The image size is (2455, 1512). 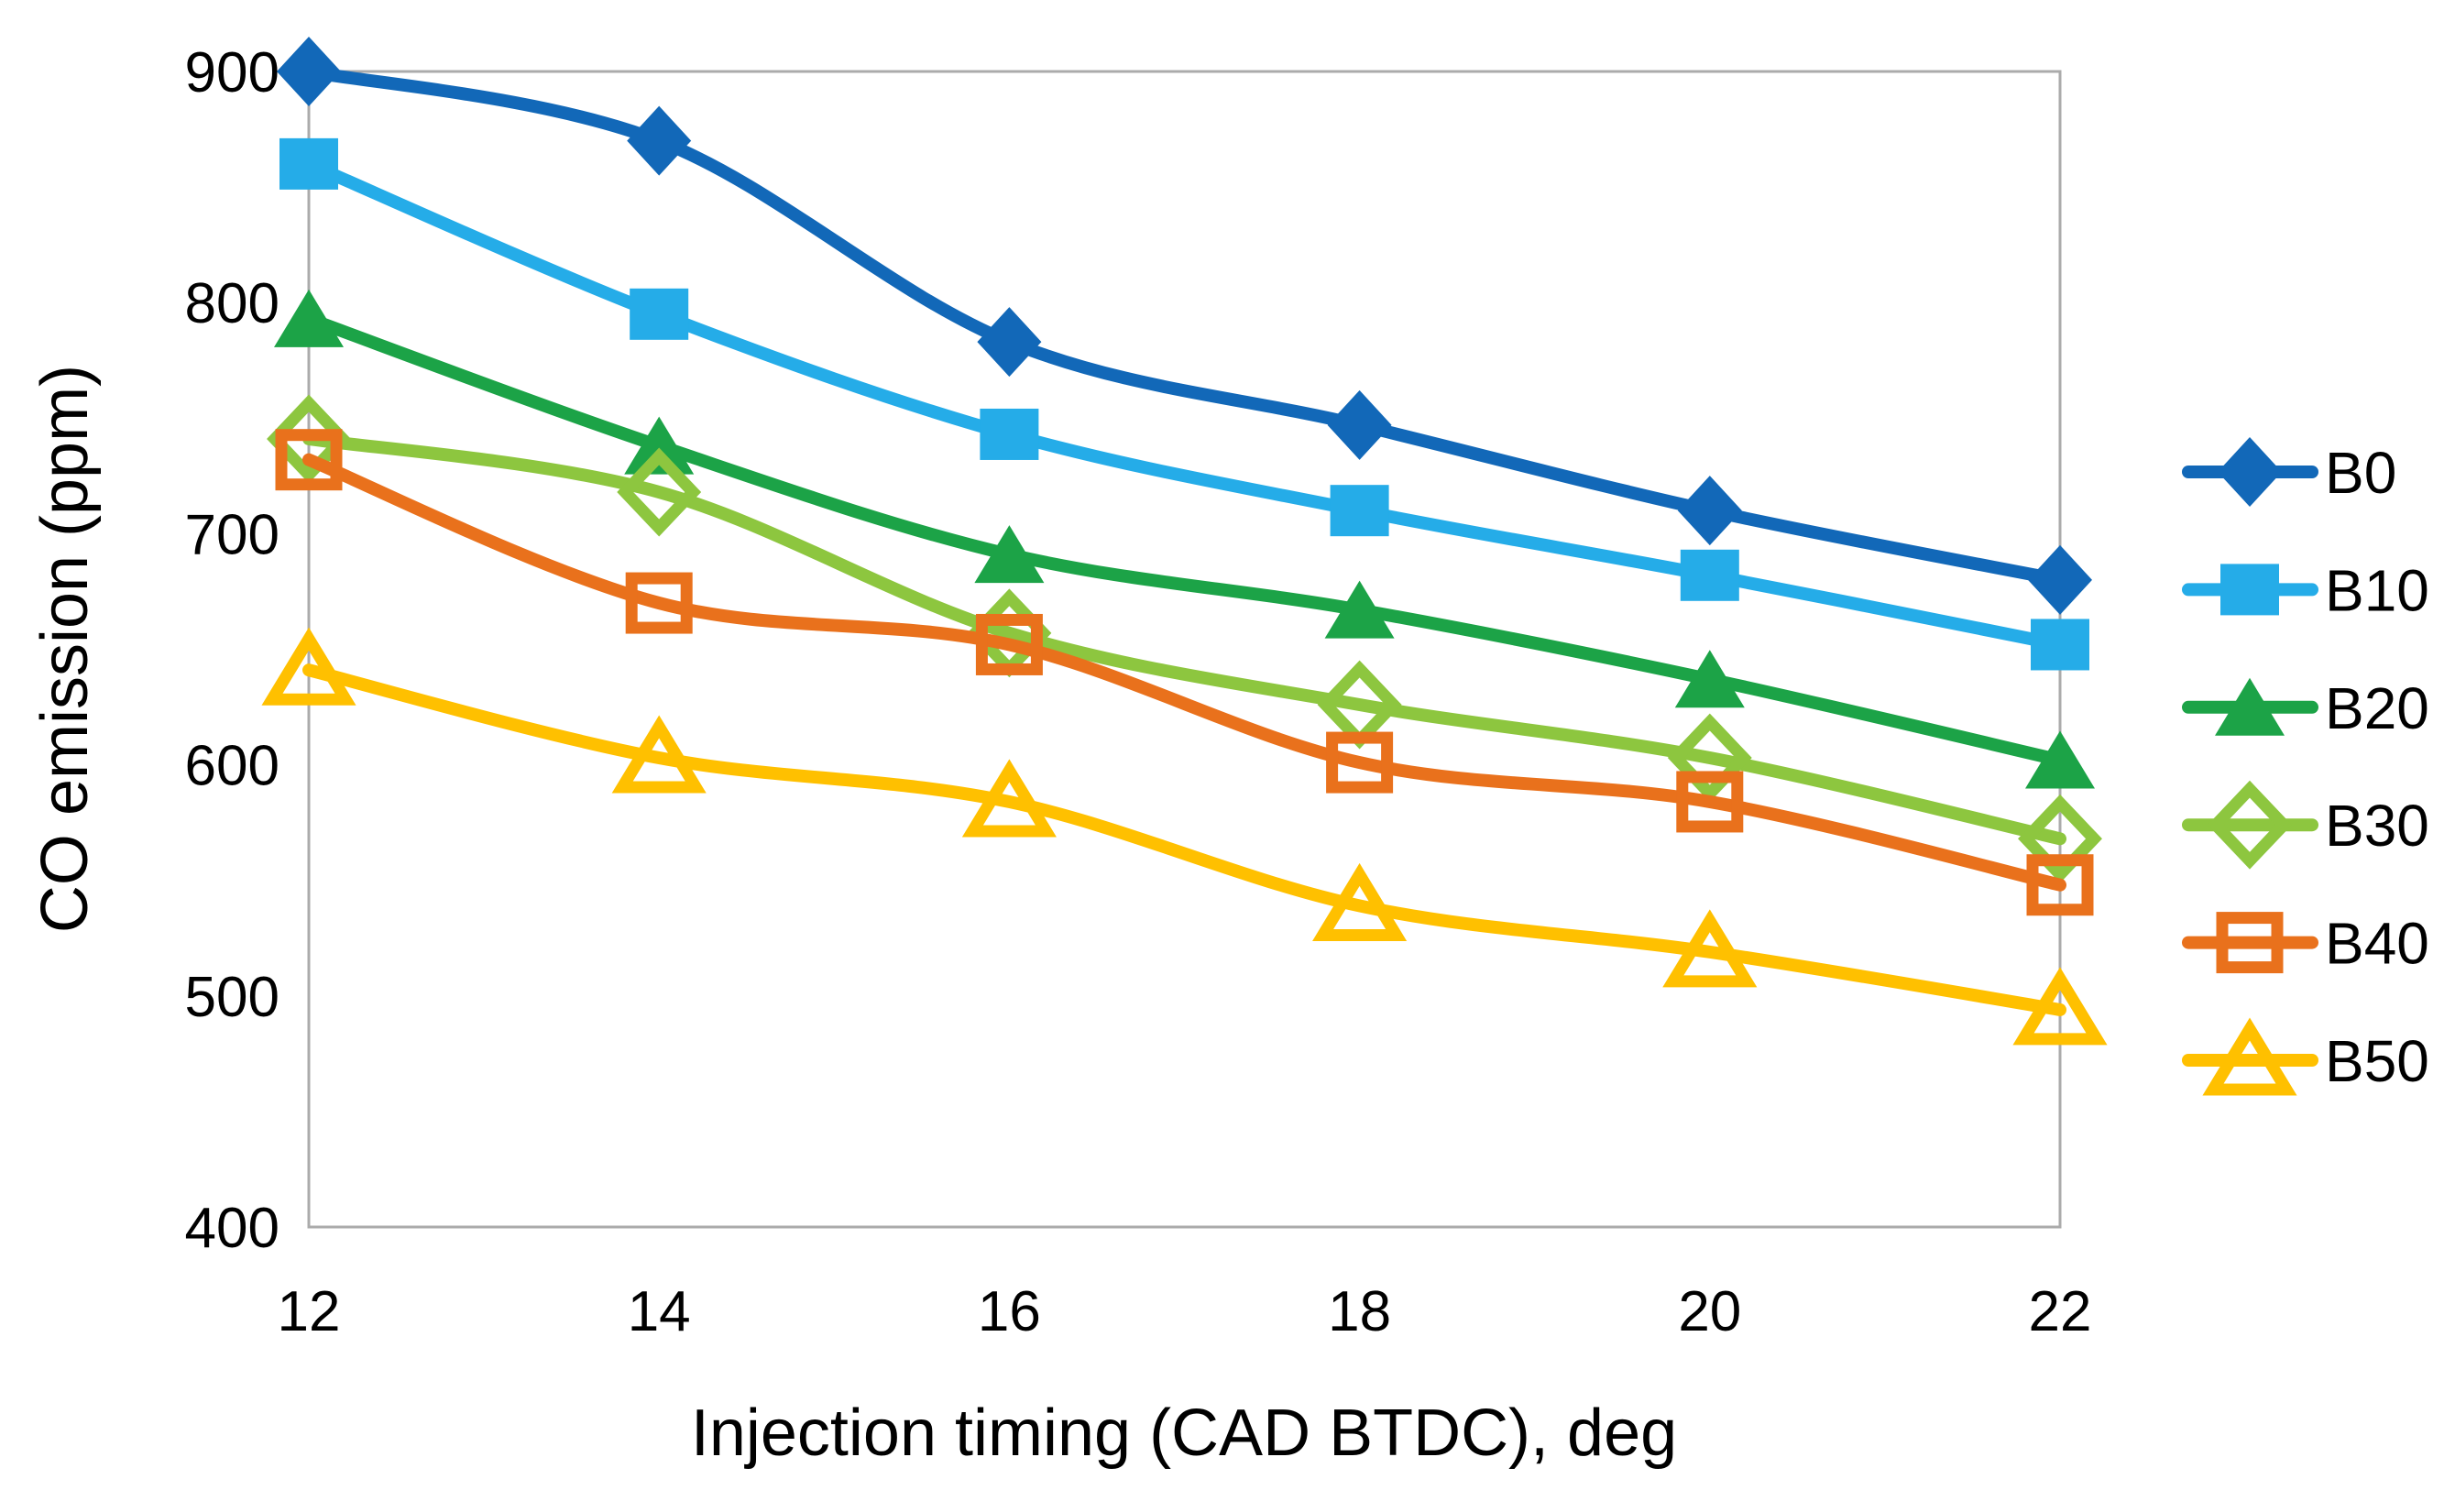 What do you see at coordinates (2305, 825) in the screenshot?
I see `legend-item-B30: B30` at bounding box center [2305, 825].